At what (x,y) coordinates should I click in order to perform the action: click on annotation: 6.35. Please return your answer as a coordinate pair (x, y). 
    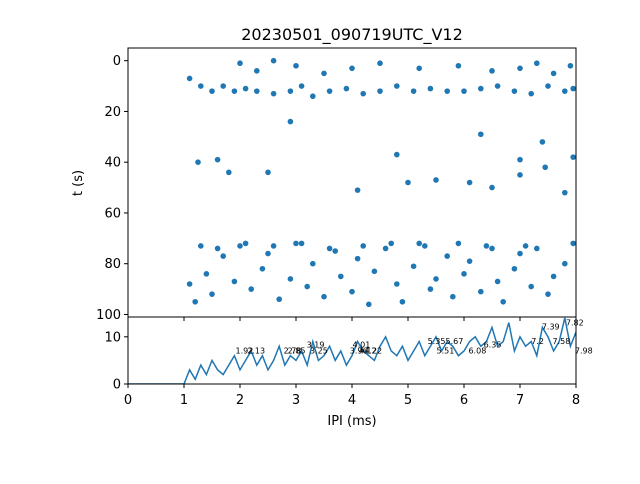
    Looking at the image, I should click on (493, 345).